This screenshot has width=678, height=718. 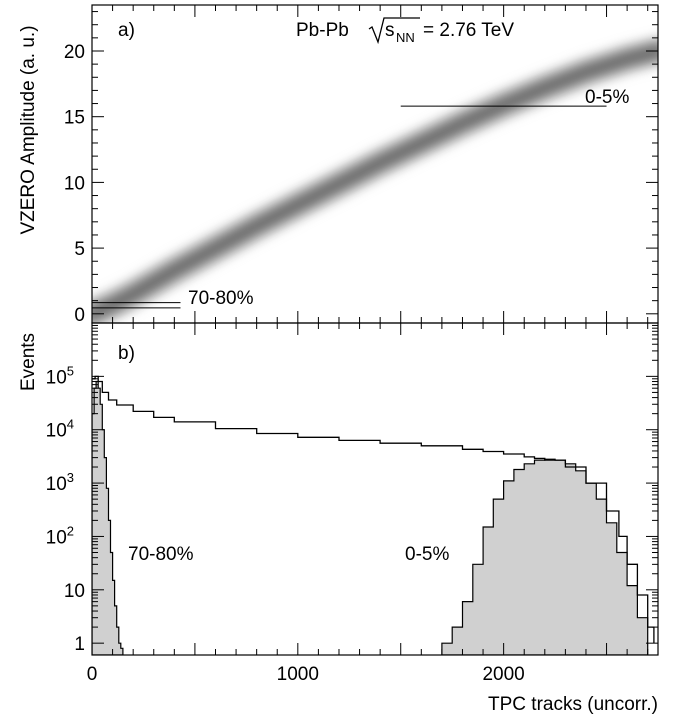 What do you see at coordinates (607, 97) in the screenshot?
I see `annotation-0-5-top: 0-5%` at bounding box center [607, 97].